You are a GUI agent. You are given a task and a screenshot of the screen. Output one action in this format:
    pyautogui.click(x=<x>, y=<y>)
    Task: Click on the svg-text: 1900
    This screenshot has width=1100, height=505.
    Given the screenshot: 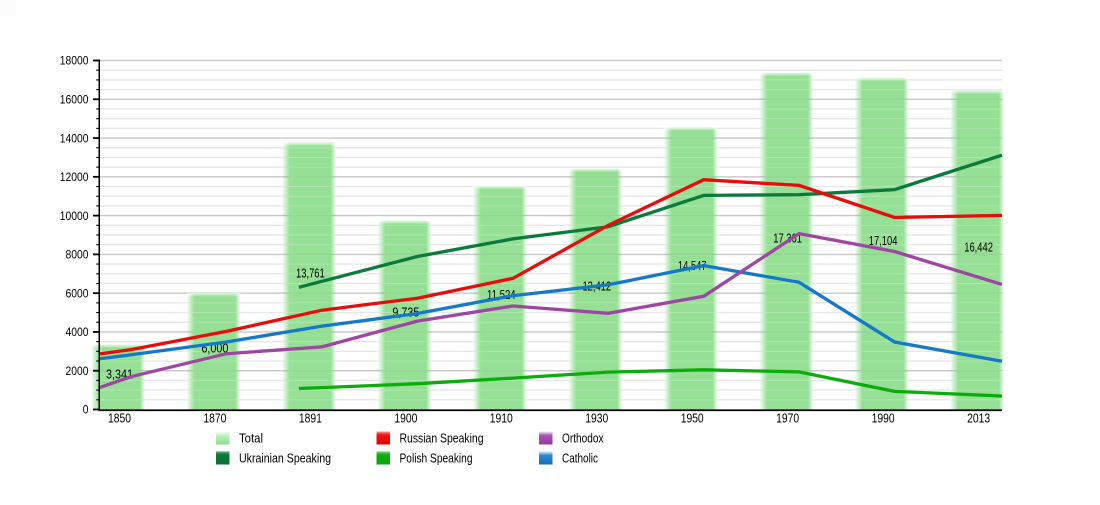 What is the action you would take?
    pyautogui.click(x=405, y=419)
    